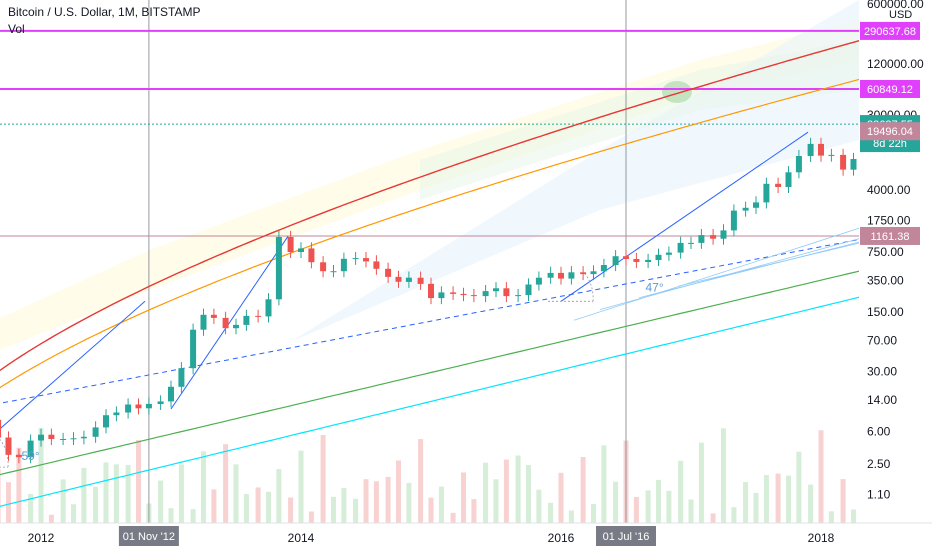 The width and height of the screenshot is (932, 555). What do you see at coordinates (895, 64) in the screenshot?
I see `price-axis-tick: 120000.00` at bounding box center [895, 64].